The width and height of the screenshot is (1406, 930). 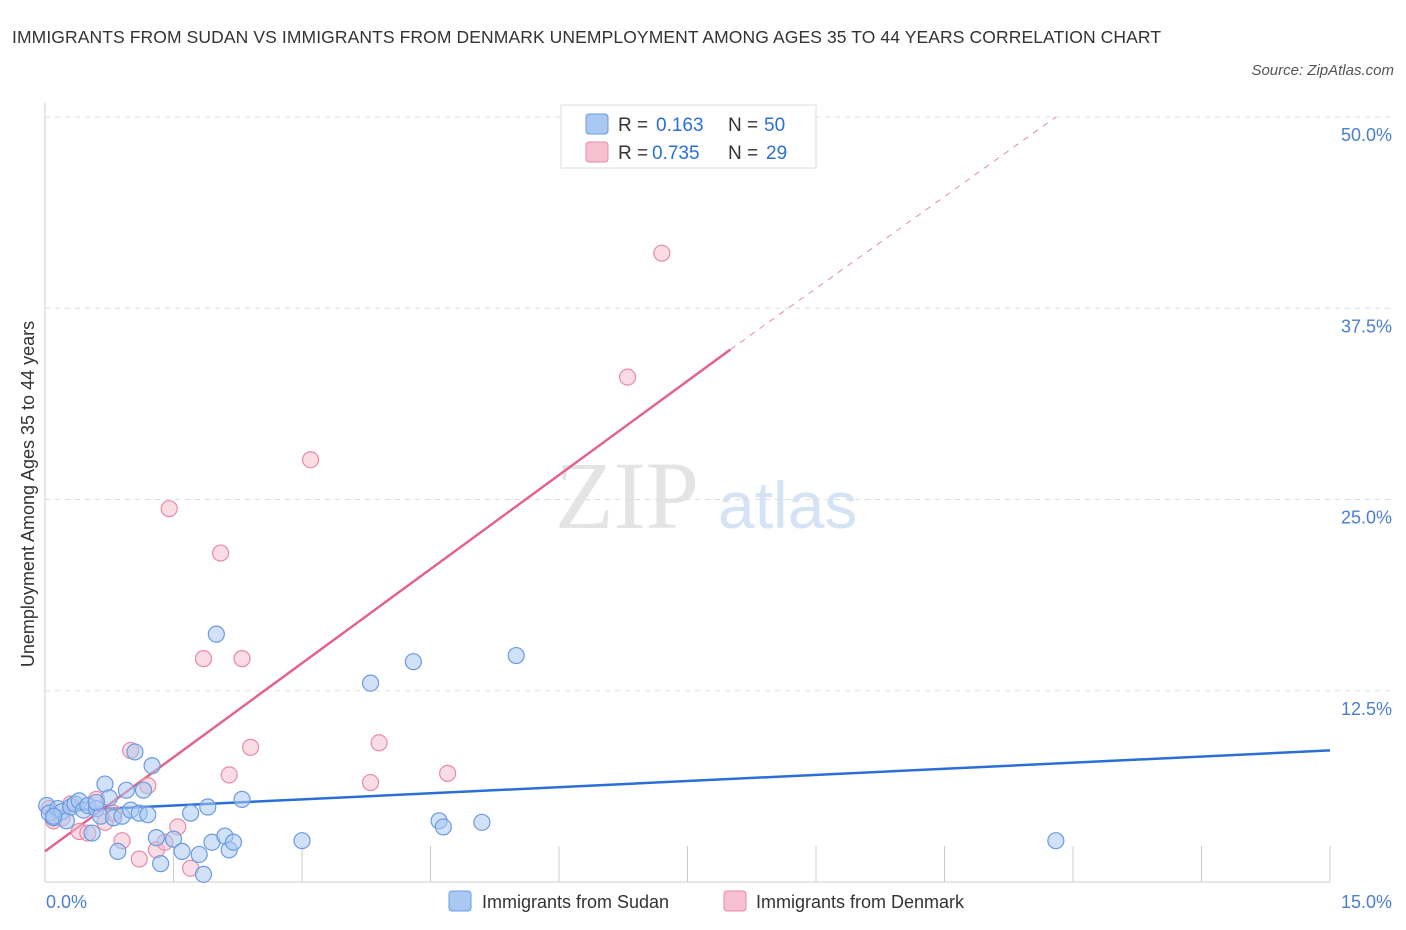 I want to click on x-tick-label: 15.0%, so click(x=1366, y=902).